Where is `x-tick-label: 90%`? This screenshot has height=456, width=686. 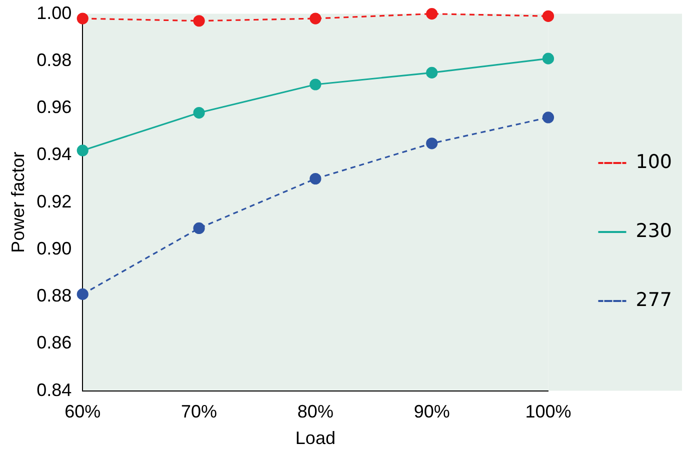 x-tick-label: 90% is located at coordinates (432, 412).